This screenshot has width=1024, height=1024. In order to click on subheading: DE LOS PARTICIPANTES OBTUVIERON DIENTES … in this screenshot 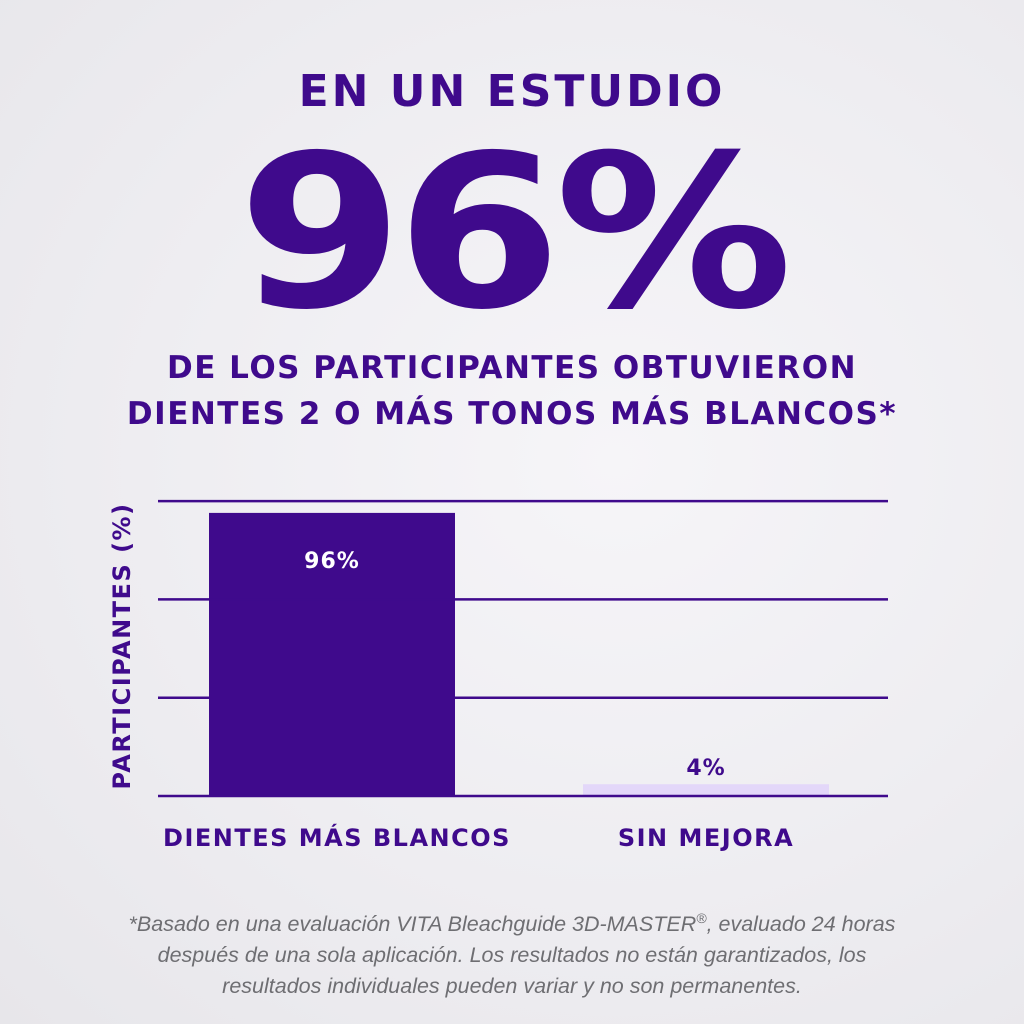, I will do `click(512, 391)`.